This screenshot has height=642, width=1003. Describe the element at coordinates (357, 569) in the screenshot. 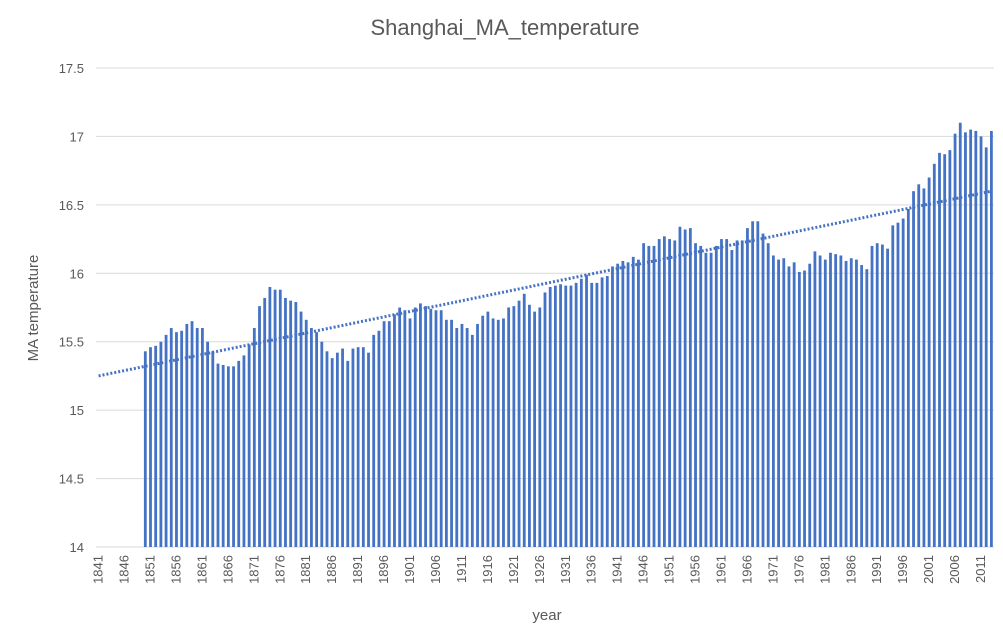

I see `x-tick-label: 1891` at that location.